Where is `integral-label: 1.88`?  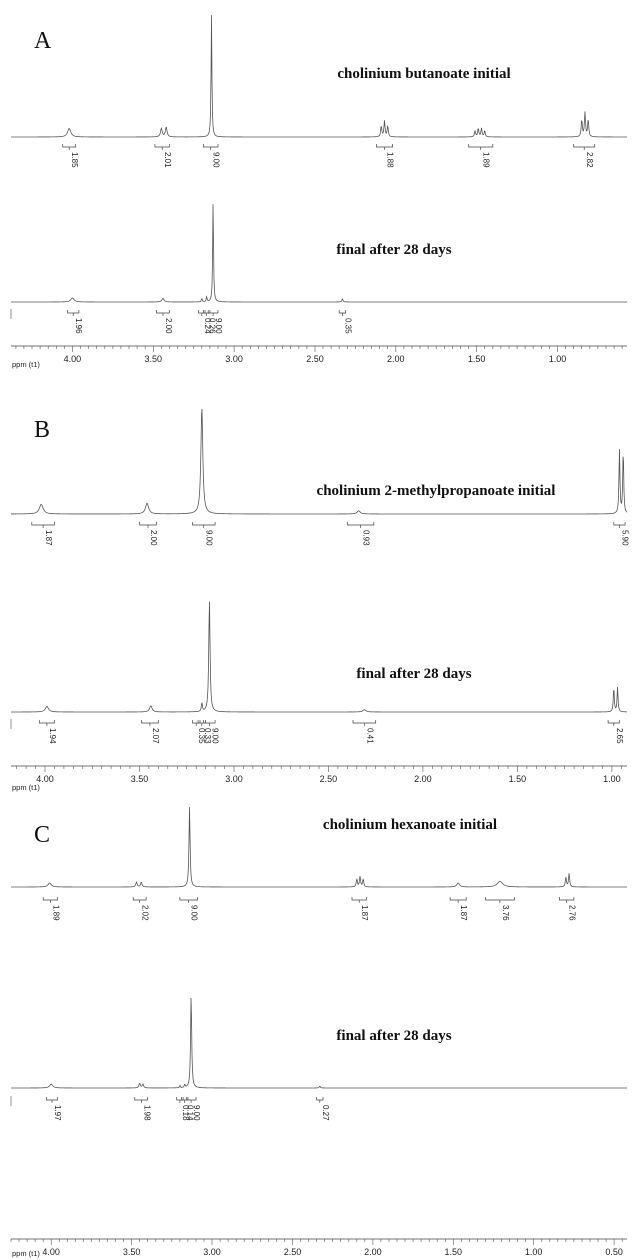 integral-label: 1.88 is located at coordinates (390, 160).